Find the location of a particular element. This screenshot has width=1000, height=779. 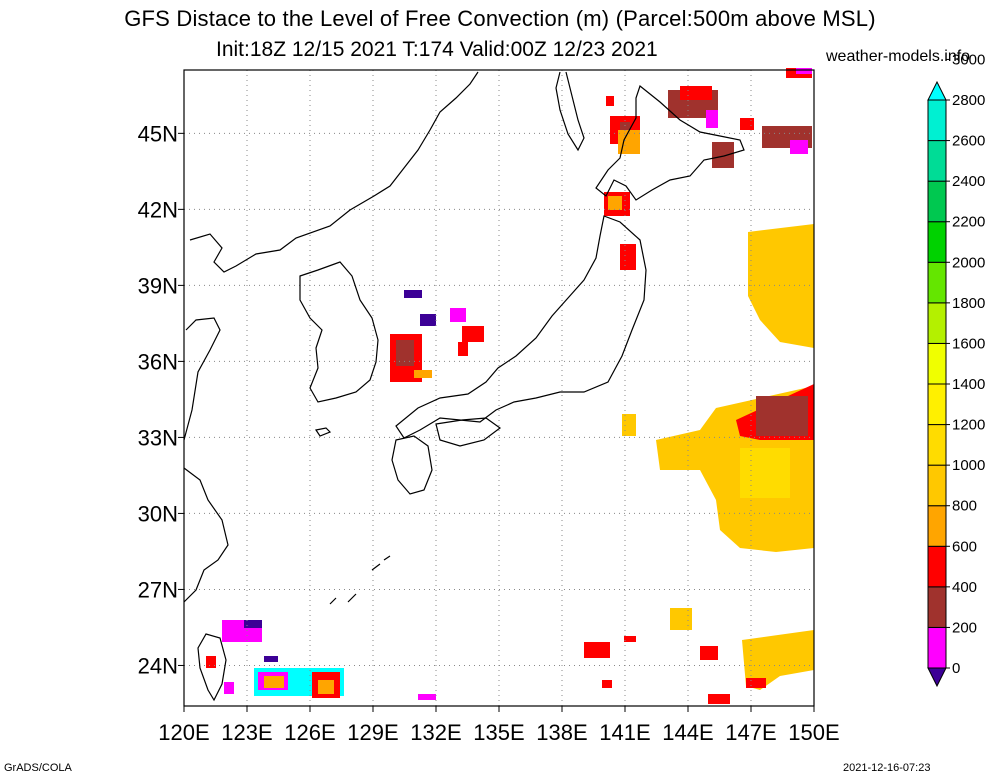

manchuria-coast is located at coordinates (334, 172).